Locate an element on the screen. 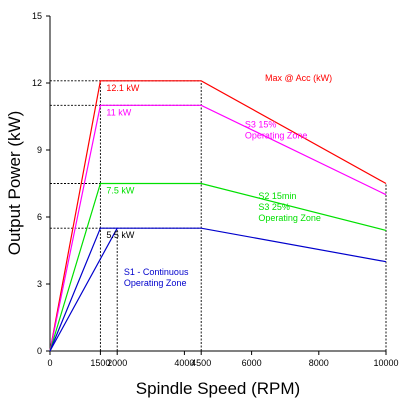 The image size is (401, 403). zone-label-line: S1 - Continuous is located at coordinates (156, 272).